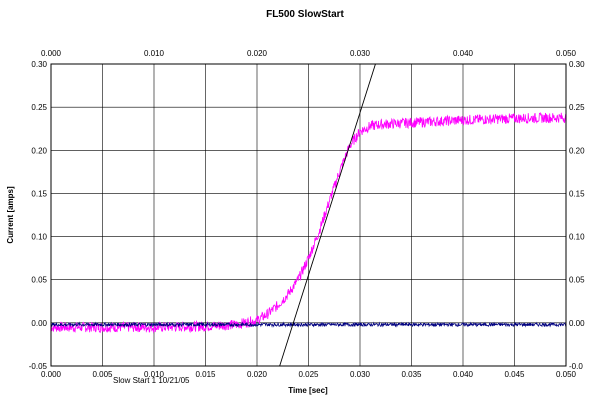 The width and height of the screenshot is (590, 397). Describe the element at coordinates (308, 374) in the screenshot. I see `x-tick-label: 0.025` at that location.